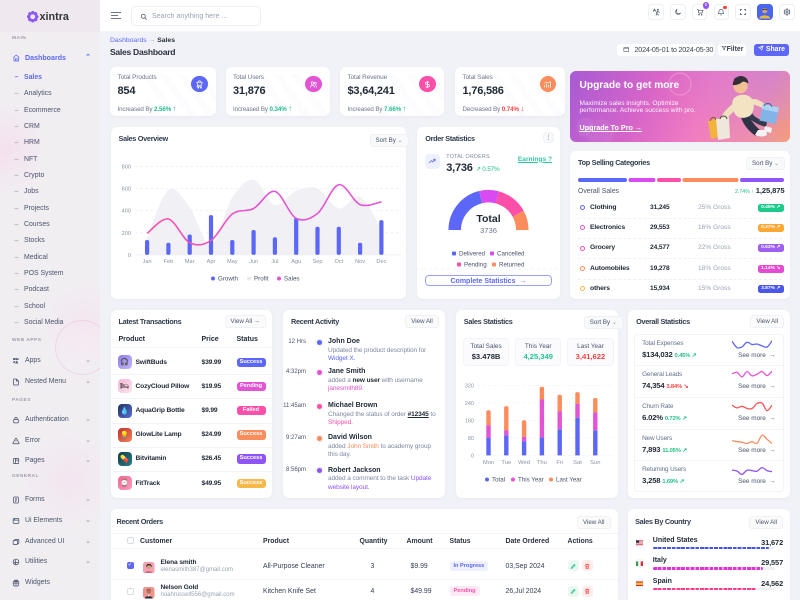 Image resolution: width=800 pixels, height=600 pixels. What do you see at coordinates (317, 261) in the screenshot?
I see `svg-text: Sep` at bounding box center [317, 261].